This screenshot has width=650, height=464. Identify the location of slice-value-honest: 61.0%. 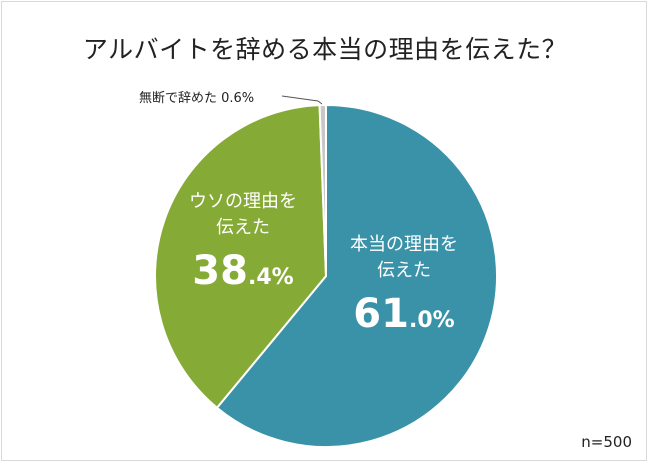
(404, 314).